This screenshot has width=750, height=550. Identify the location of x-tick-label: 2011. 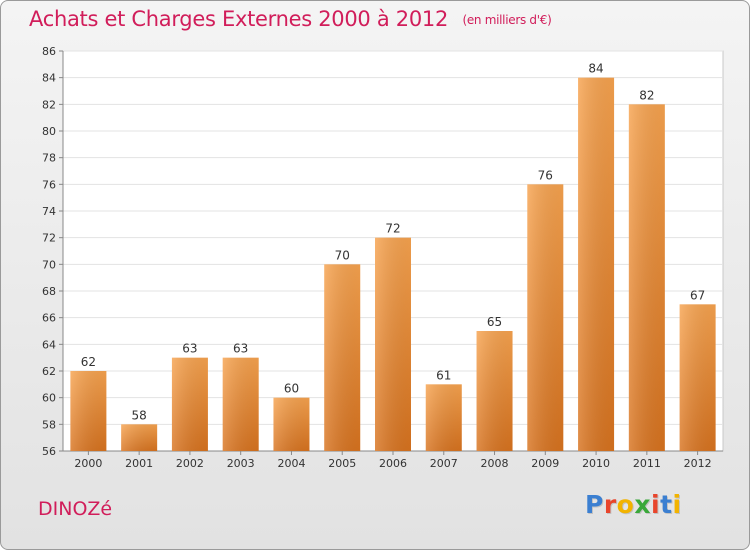
(647, 463).